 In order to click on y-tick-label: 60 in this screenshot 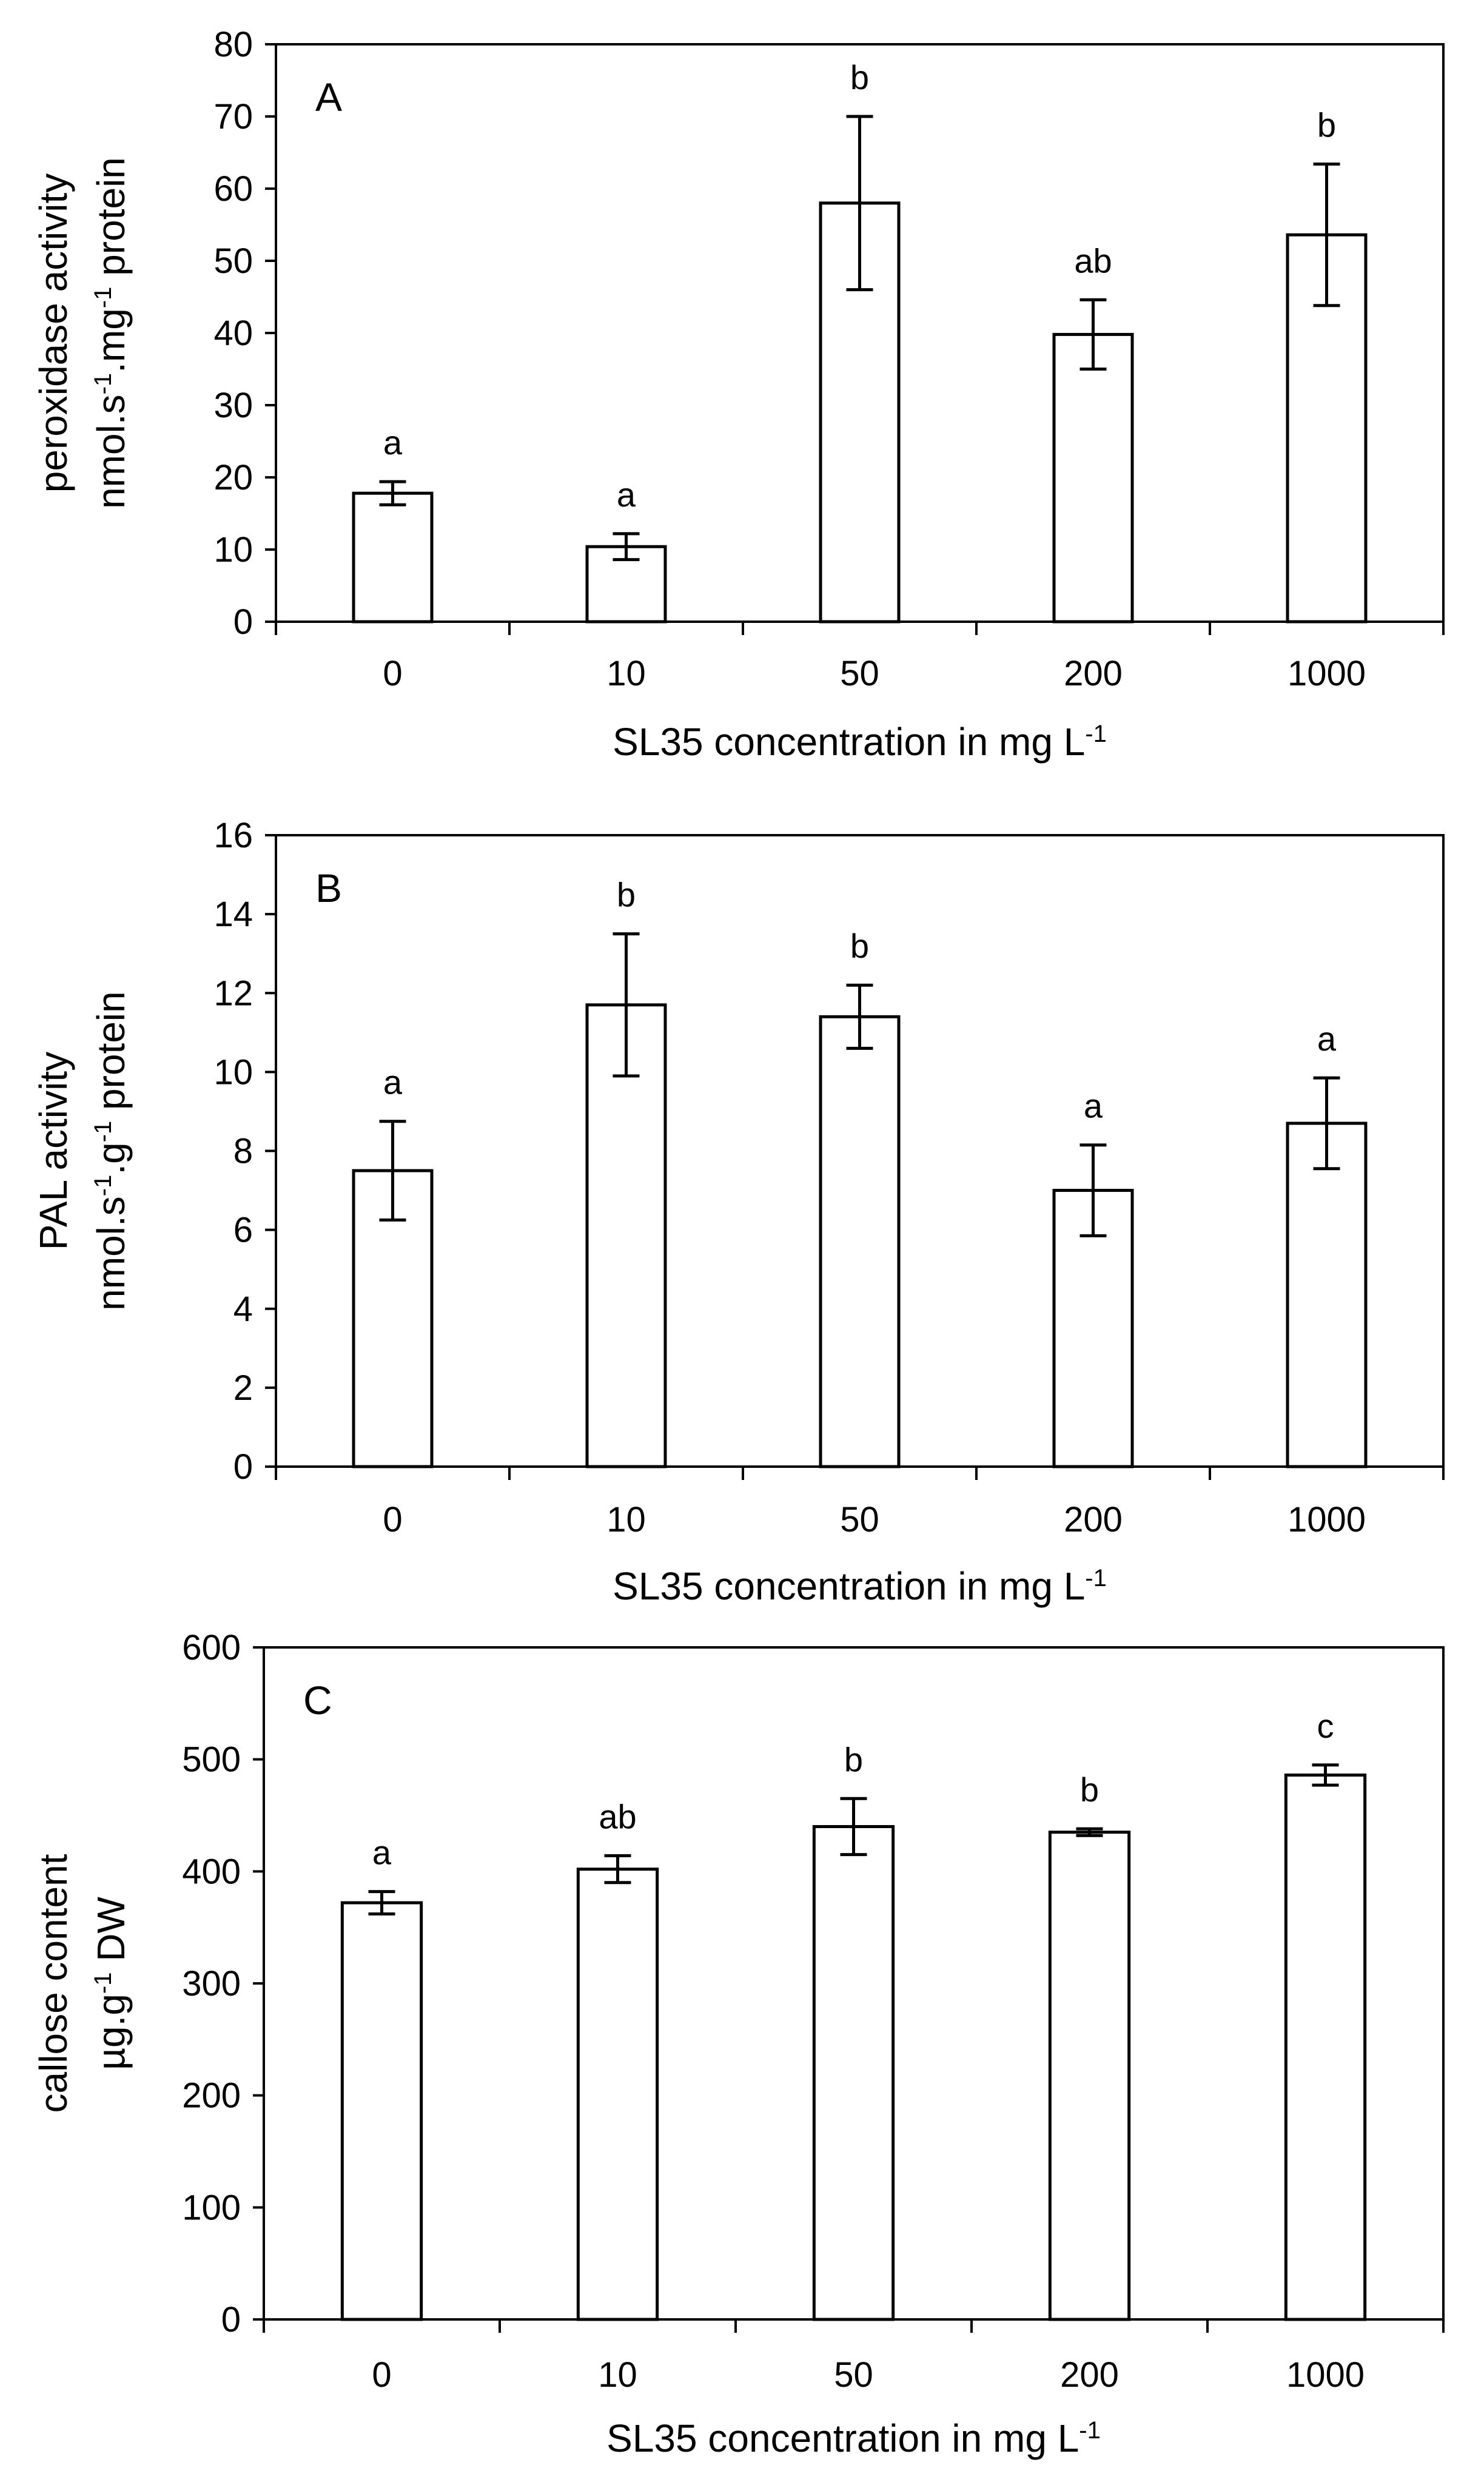, I will do `click(233, 189)`.